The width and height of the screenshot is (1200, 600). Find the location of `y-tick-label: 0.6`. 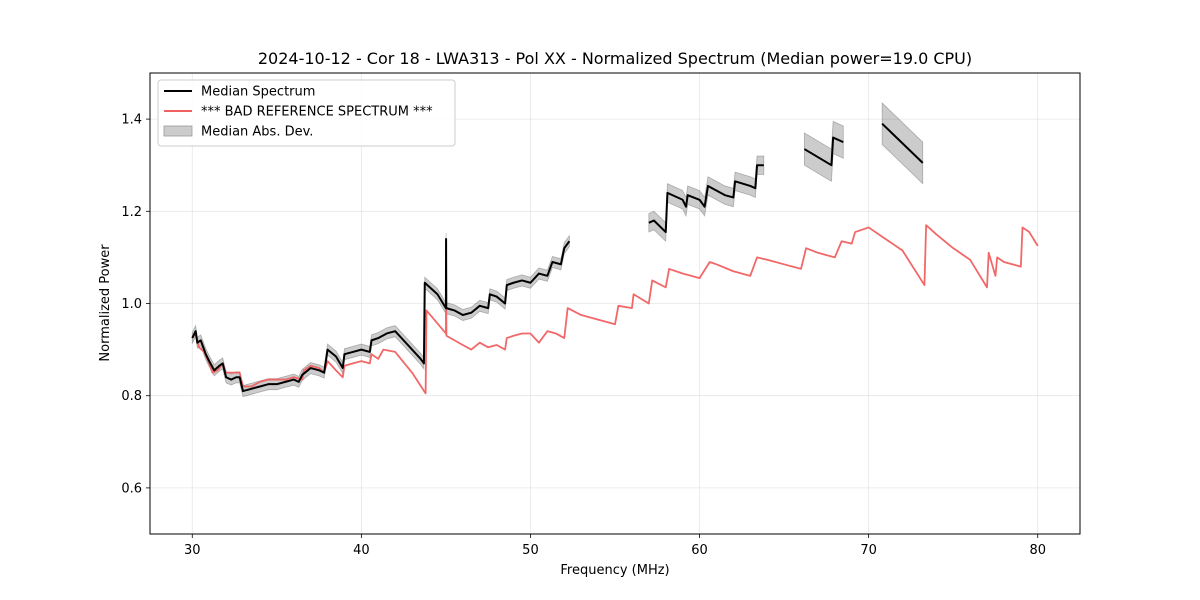

y-tick-label: 0.6 is located at coordinates (131, 488).